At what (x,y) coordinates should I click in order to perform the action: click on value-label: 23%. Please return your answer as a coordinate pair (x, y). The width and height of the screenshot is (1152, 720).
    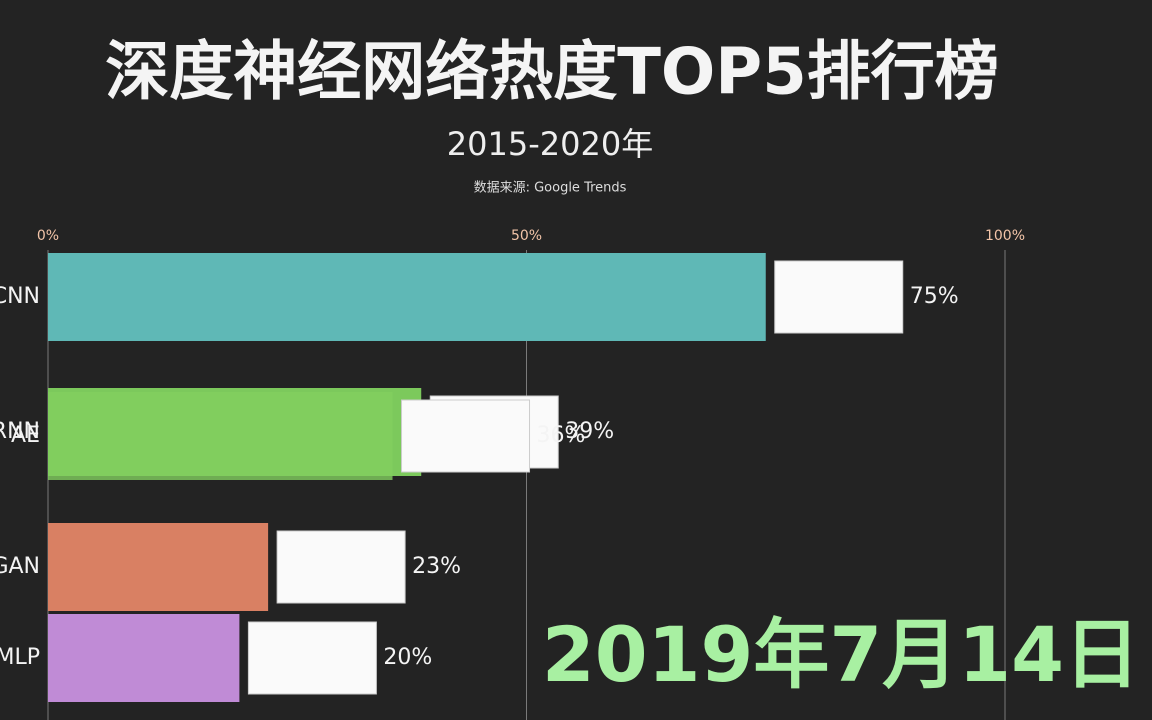
    Looking at the image, I should click on (436, 566).